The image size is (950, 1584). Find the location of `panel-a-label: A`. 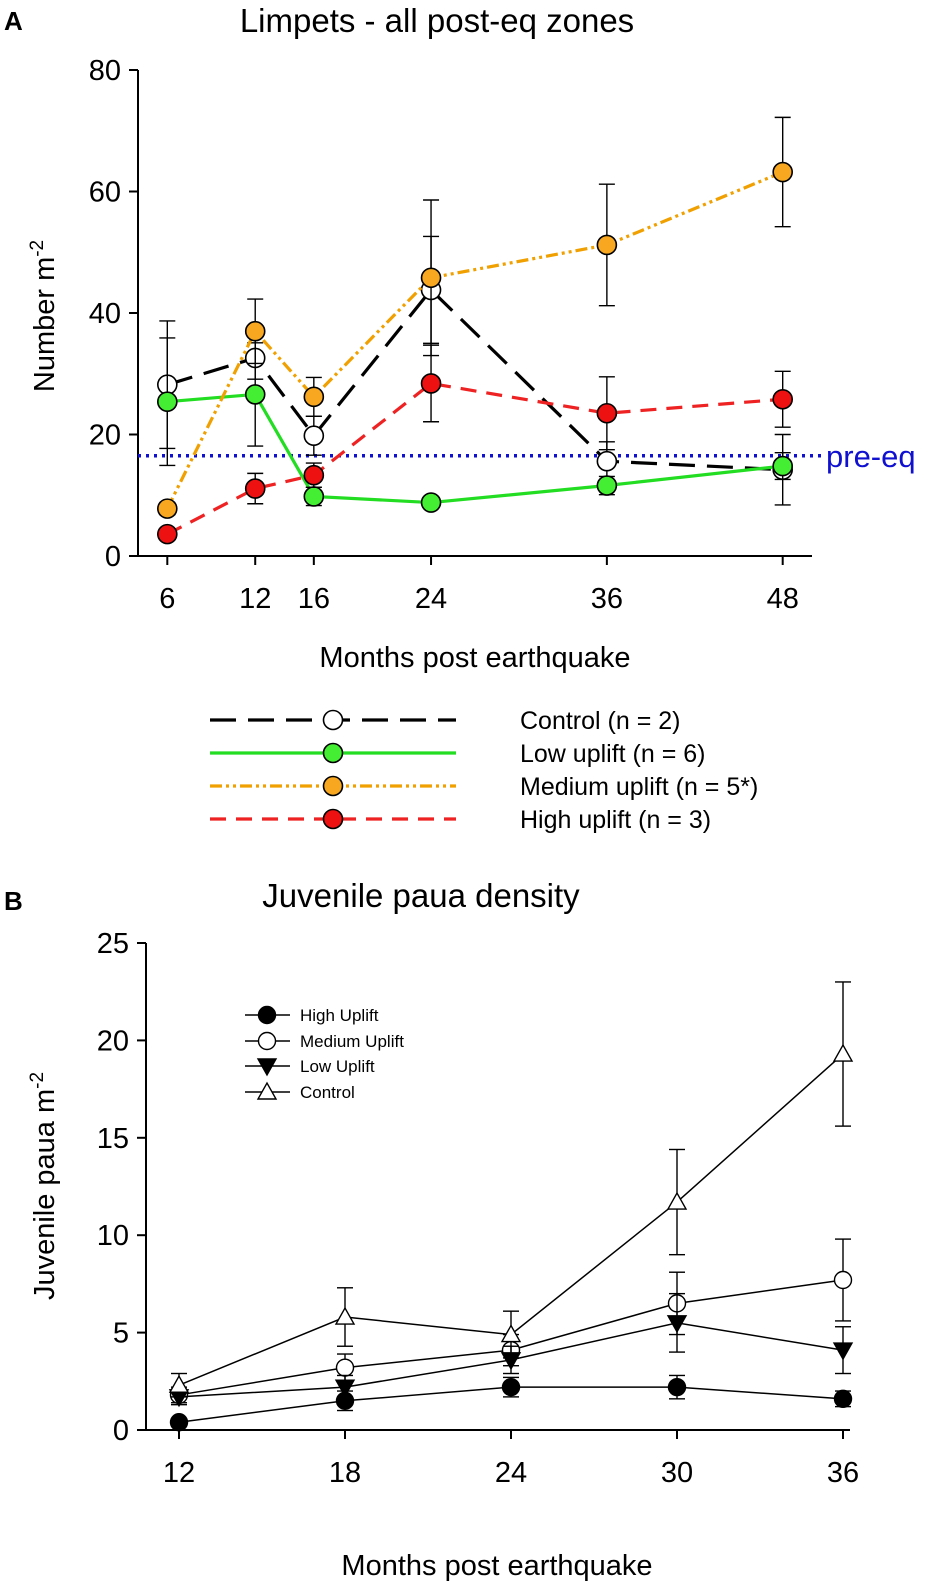

panel-a-label: A is located at coordinates (13, 21).